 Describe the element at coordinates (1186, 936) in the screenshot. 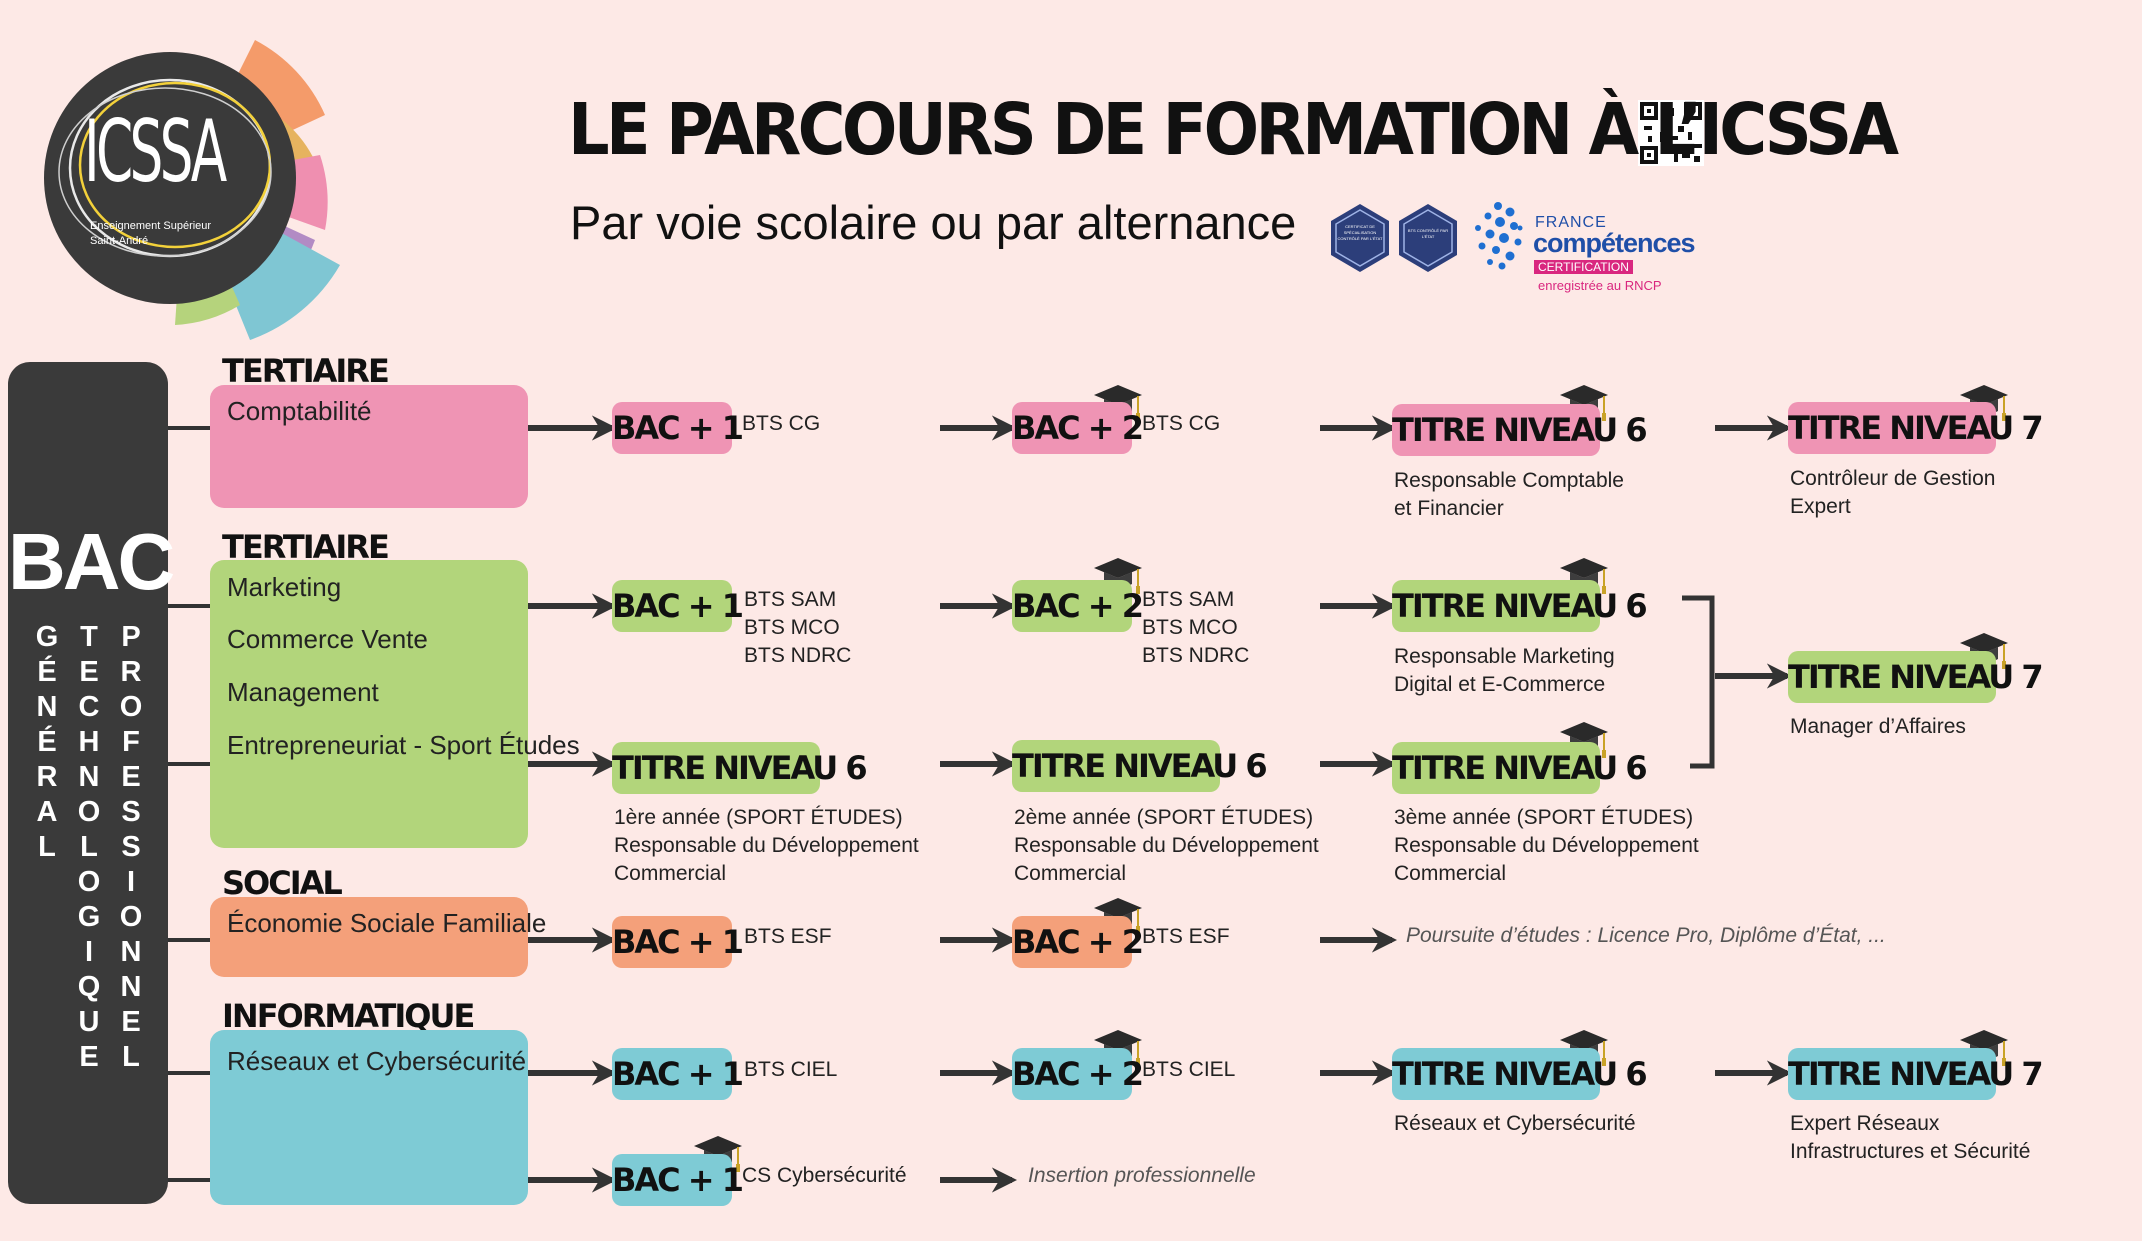

I see `row4-bac2-desc: BTS ESF` at that location.